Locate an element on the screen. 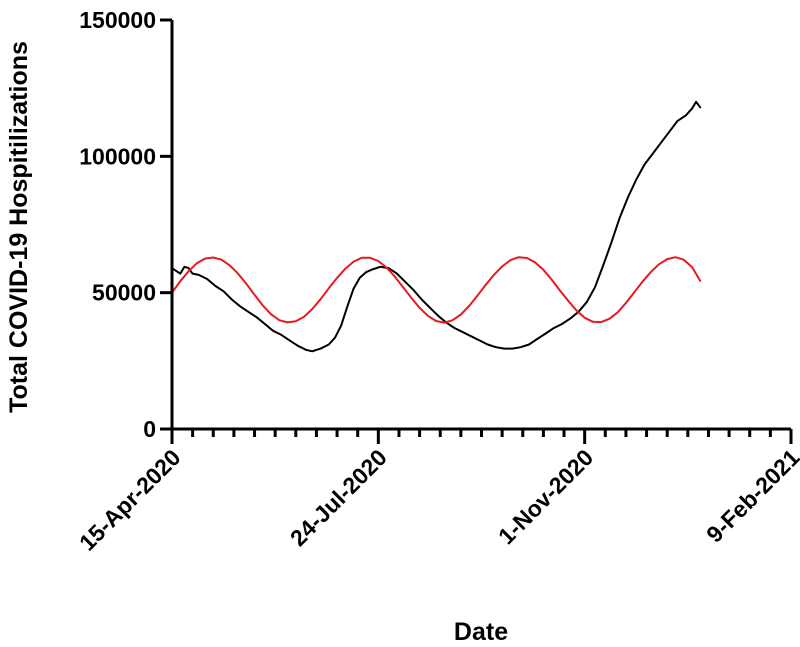  y-axis-title-group: Total COVID-19 Hospitilizations is located at coordinates (19, 227).